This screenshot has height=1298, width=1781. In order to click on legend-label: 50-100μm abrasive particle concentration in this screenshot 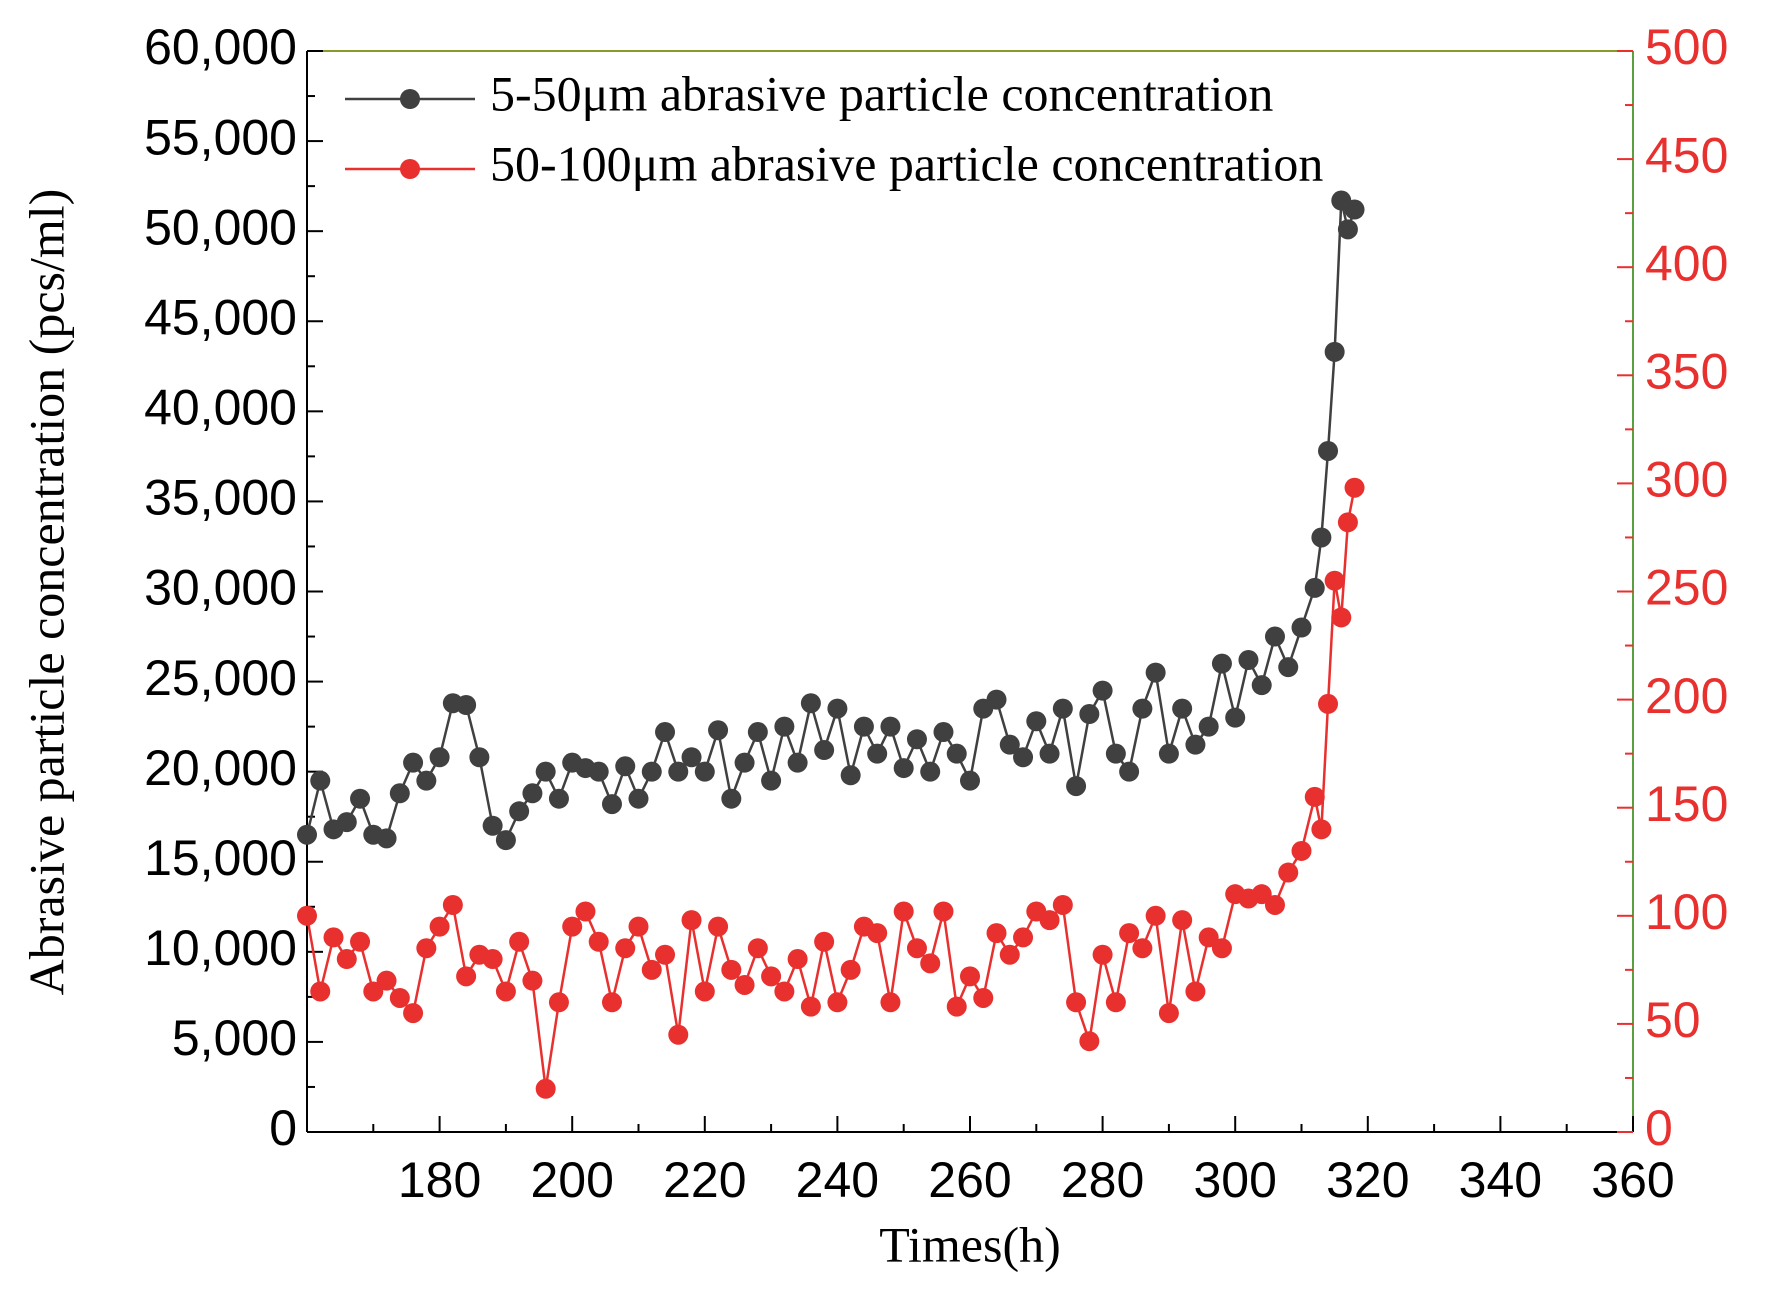, I will do `click(906, 163)`.